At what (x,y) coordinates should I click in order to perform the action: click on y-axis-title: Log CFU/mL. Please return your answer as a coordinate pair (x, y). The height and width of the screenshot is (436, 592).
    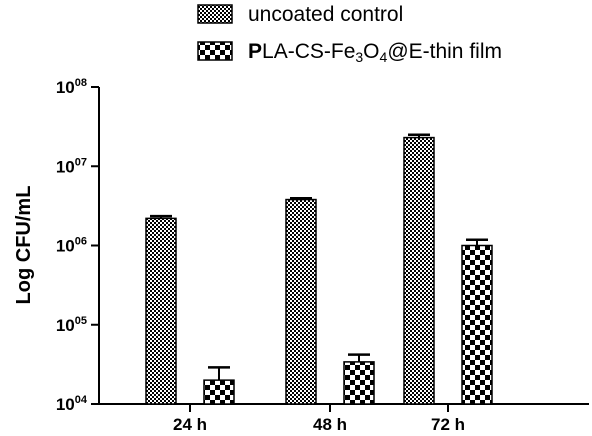
    Looking at the image, I should click on (24, 245).